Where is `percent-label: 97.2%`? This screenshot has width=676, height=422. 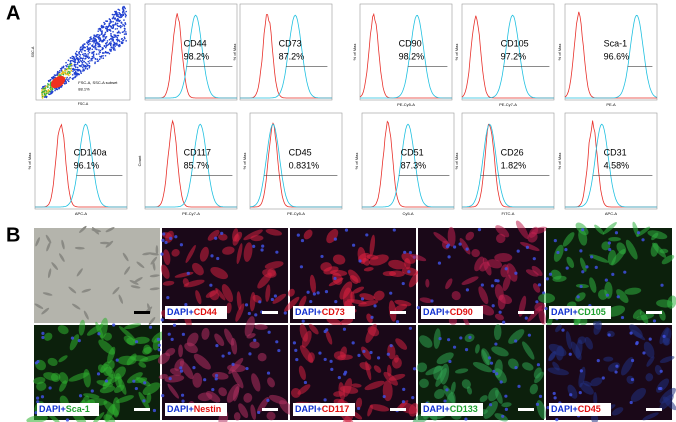
percent-label: 97.2% is located at coordinates (514, 57).